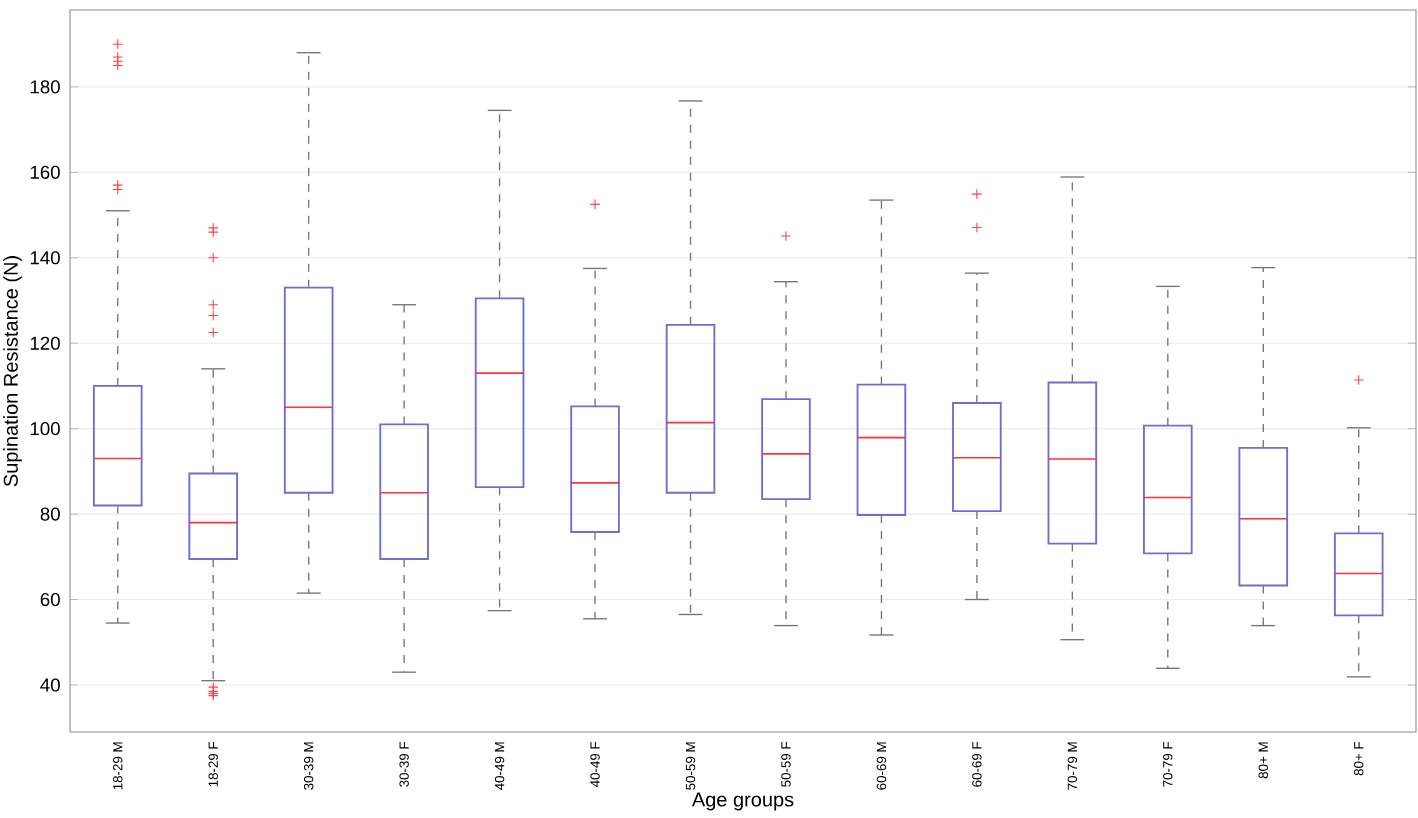 This screenshot has height=818, width=1418. What do you see at coordinates (12, 371) in the screenshot?
I see `y-axis-title: Supination Resistance (N)` at bounding box center [12, 371].